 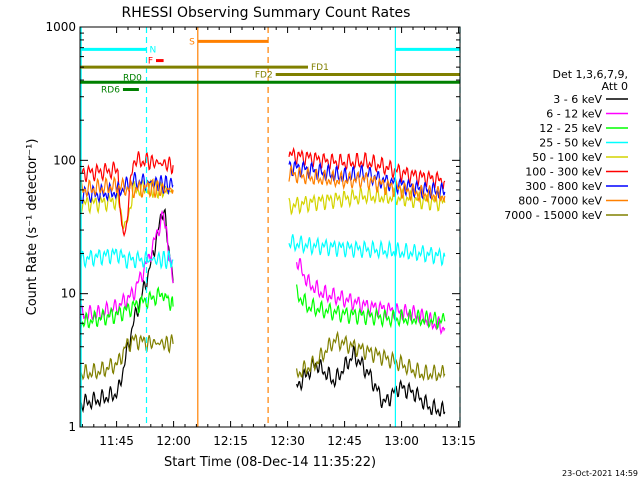 What do you see at coordinates (570, 143) in the screenshot?
I see `legend-label: 25 - 50 keV` at bounding box center [570, 143].